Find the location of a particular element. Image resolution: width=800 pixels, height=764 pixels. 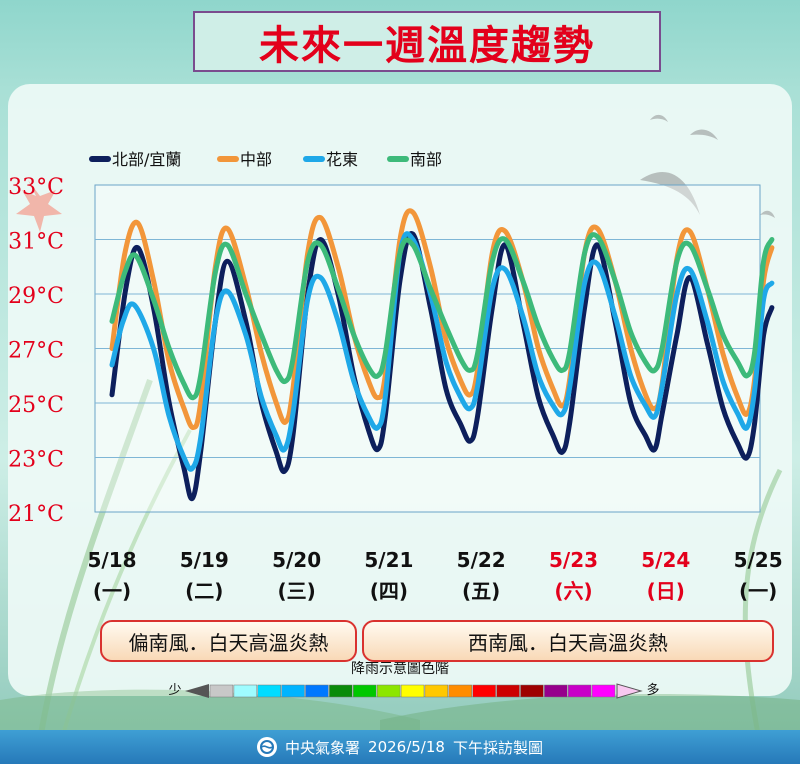

x-tick-date: 5/18 is located at coordinates (111, 560).